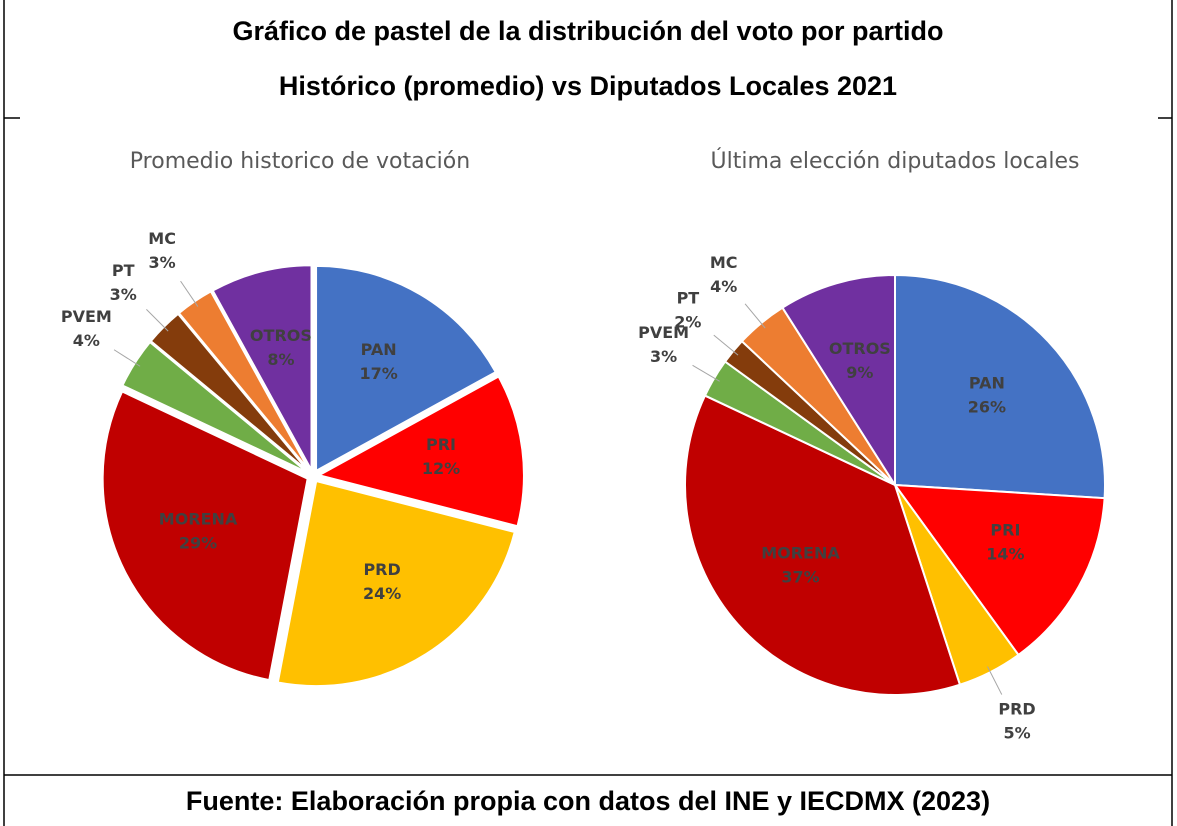 The width and height of the screenshot is (1177, 826). I want to click on slice-value: 26%, so click(987, 407).